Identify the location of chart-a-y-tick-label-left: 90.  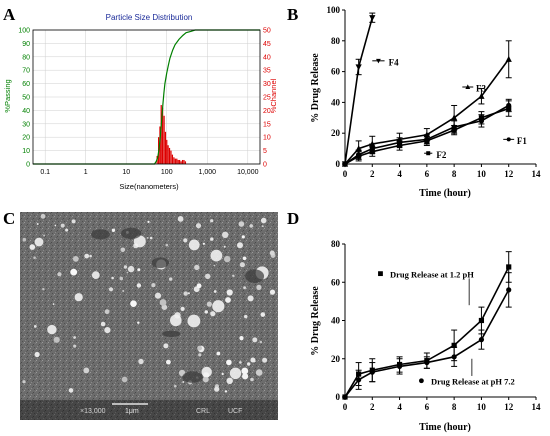
(26, 44).